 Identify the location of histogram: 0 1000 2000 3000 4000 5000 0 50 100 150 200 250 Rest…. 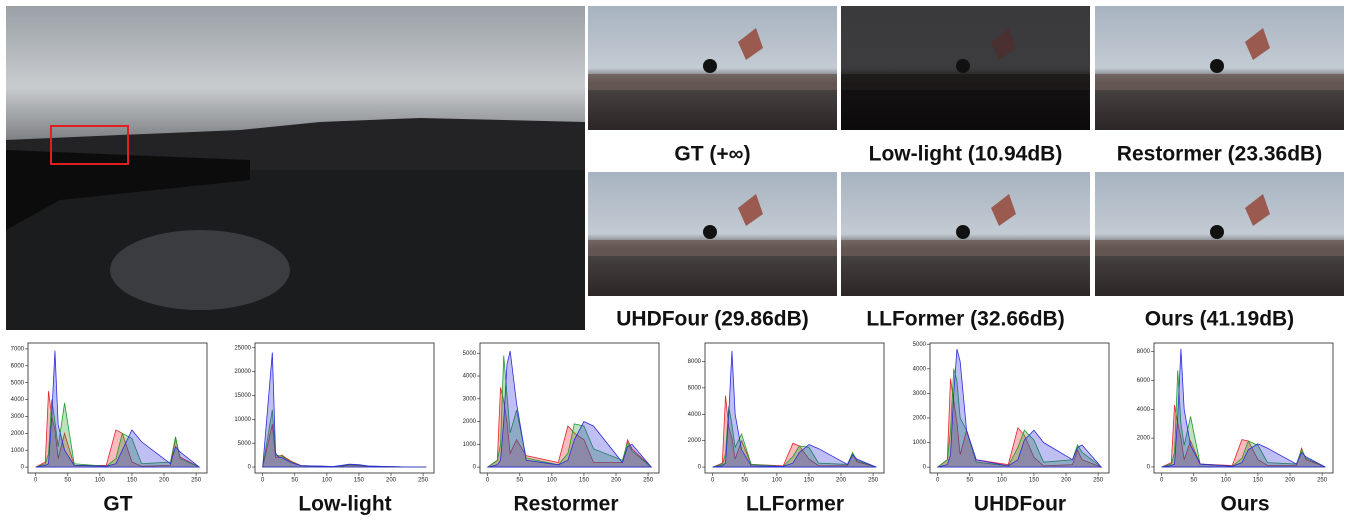
(561, 429).